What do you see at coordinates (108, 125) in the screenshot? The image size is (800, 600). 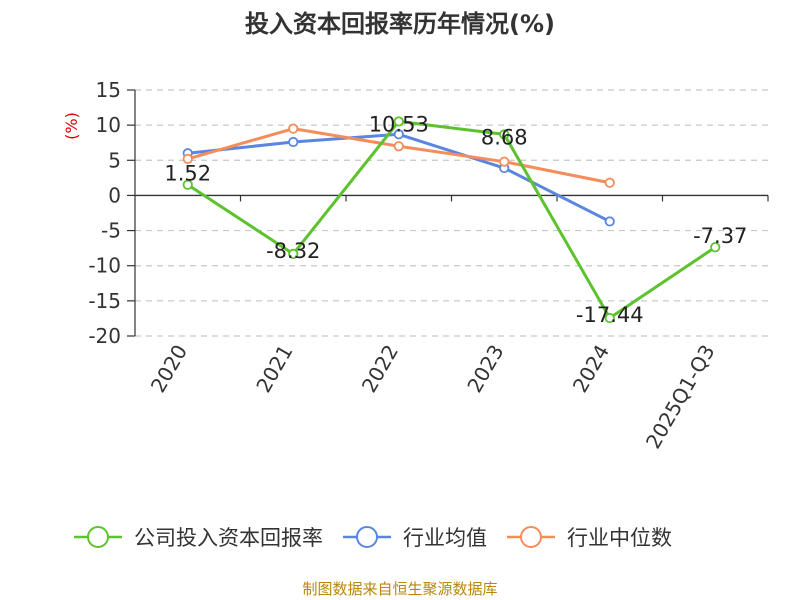 I see `y-tick-label: 10` at bounding box center [108, 125].